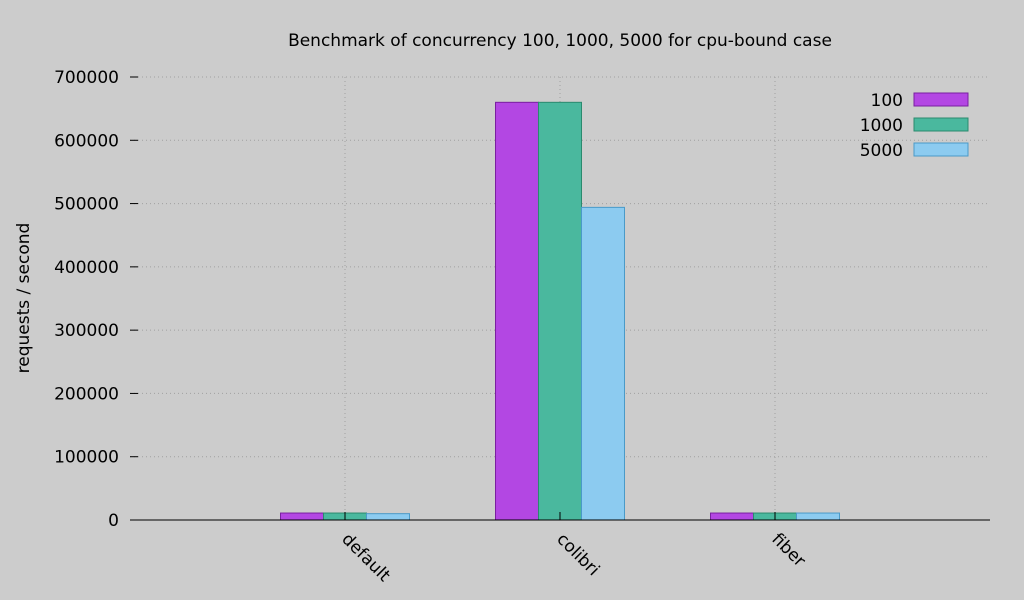  What do you see at coordinates (881, 151) in the screenshot?
I see `legend-label: 5000` at bounding box center [881, 151].